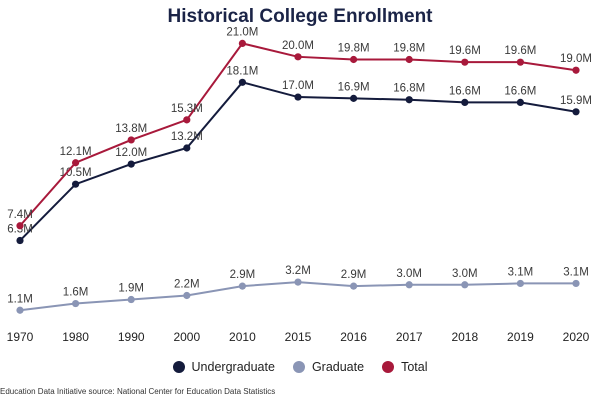 This screenshot has height=400, width=600. I want to click on x-tick-label-2018: 2018, so click(464, 337).